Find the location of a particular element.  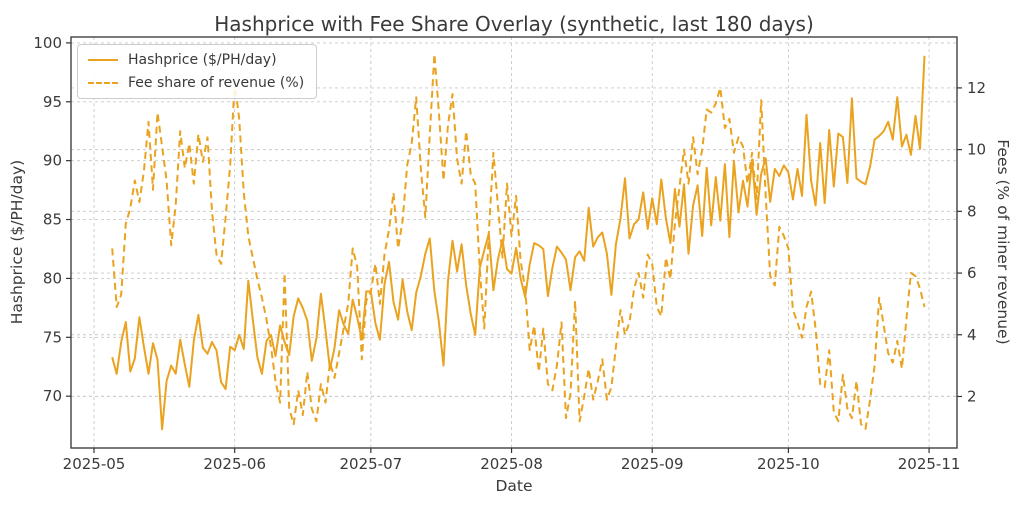

tick-label: 2 is located at coordinates (972, 396).